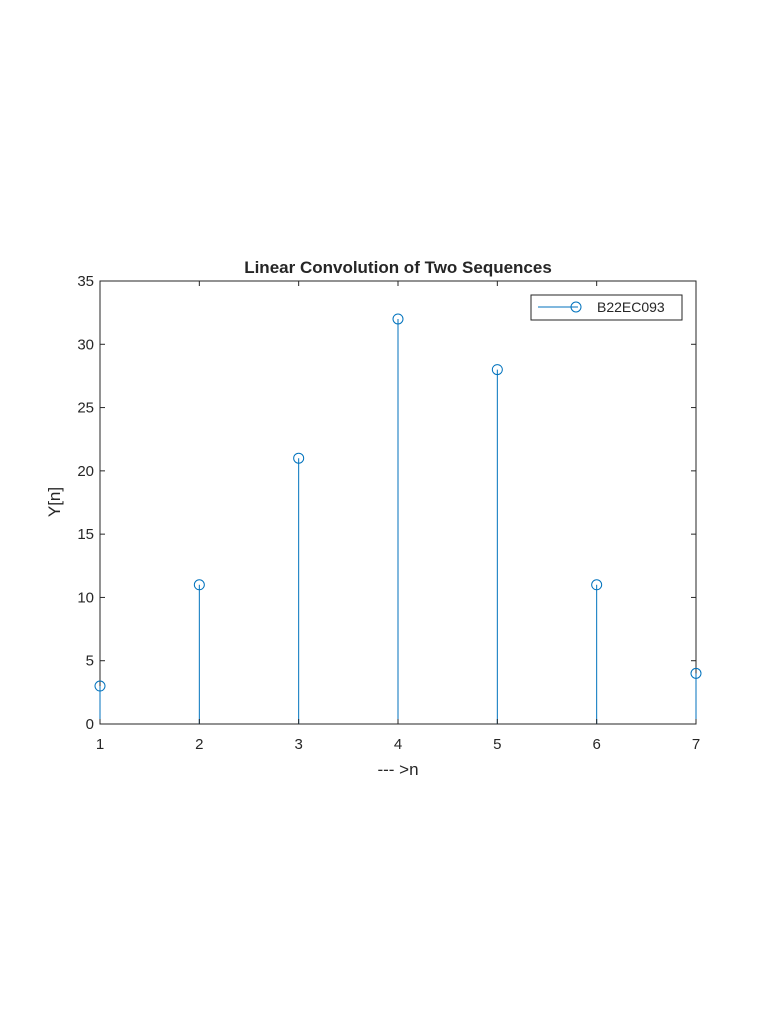 The width and height of the screenshot is (768, 1024). I want to click on x-tick-label: 2, so click(199, 744).